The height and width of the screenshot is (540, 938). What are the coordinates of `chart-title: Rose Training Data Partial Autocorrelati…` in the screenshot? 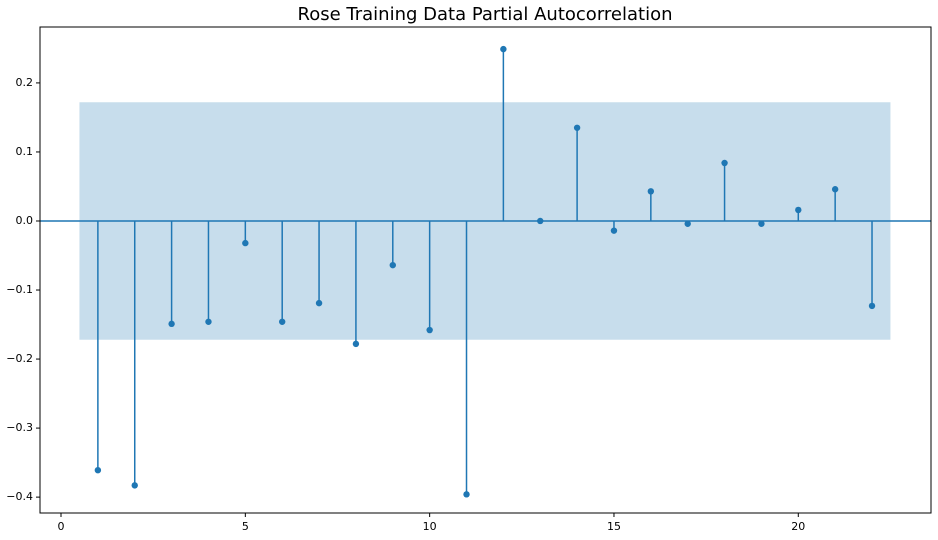 It's located at (485, 14).